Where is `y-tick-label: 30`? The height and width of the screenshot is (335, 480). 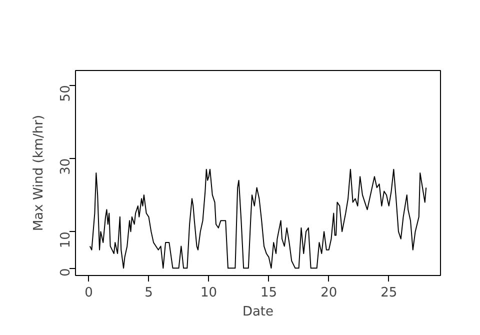
y-tick-label: 30 is located at coordinates (66, 166).